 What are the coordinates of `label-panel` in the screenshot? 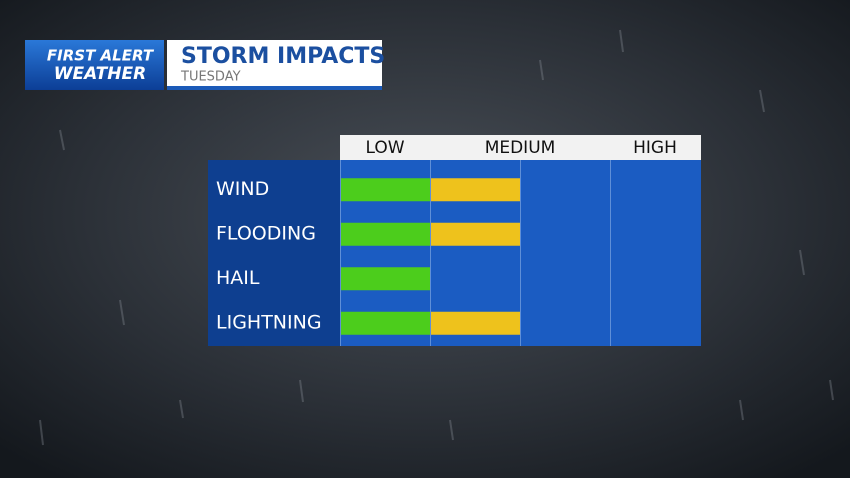 It's located at (274, 253).